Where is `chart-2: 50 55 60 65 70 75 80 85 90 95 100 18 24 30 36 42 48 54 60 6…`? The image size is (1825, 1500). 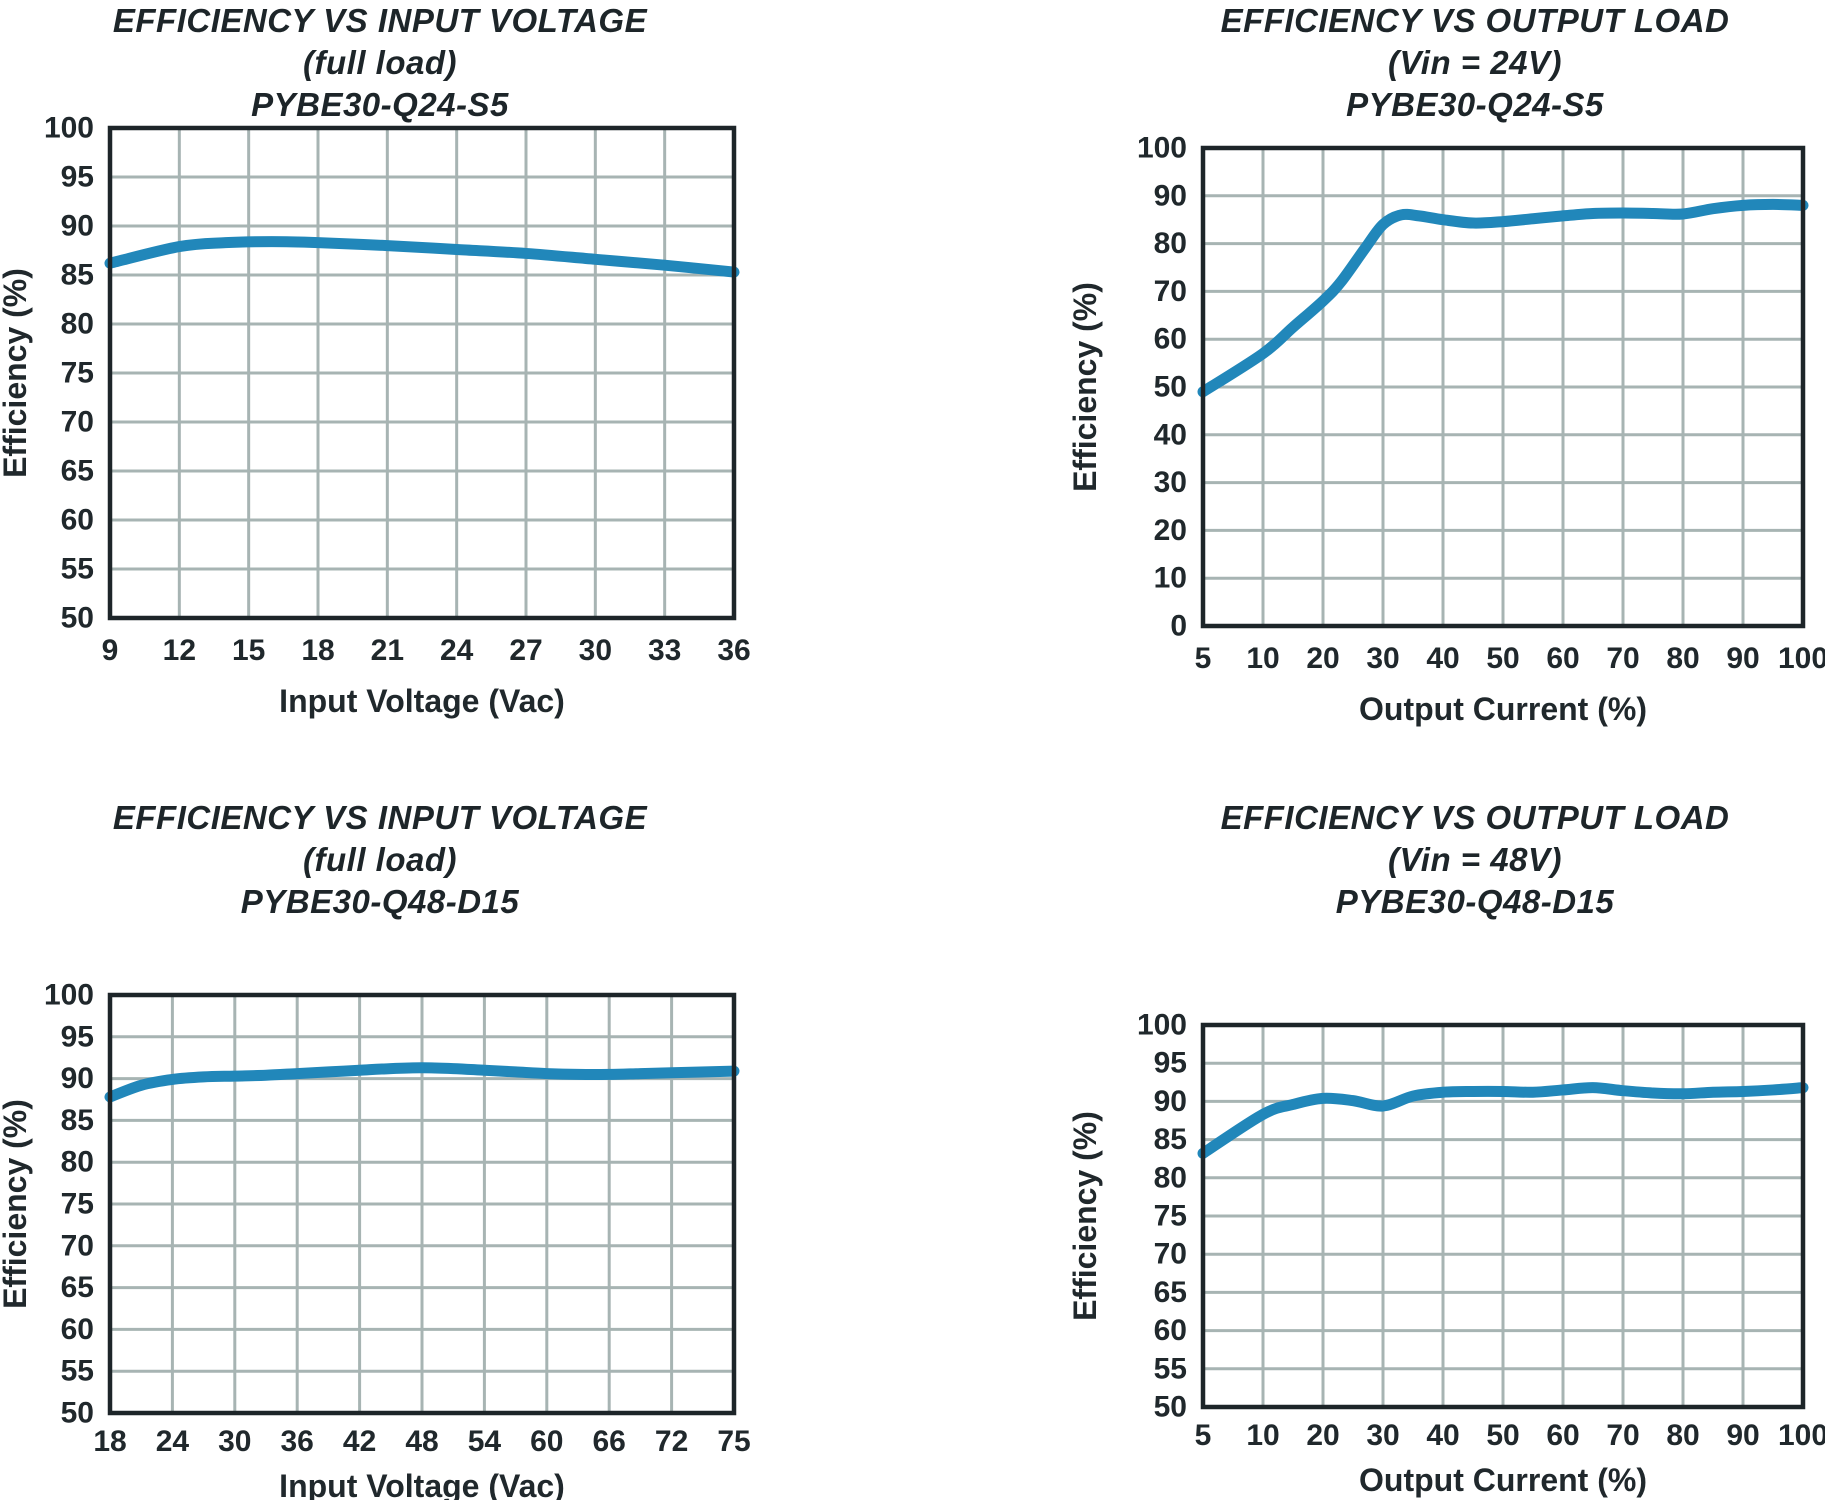
chart-2: 50 55 60 65 70 75 80 85 90 95 100 18 24 30 36 42 48 54 60 6… is located at coordinates (375, 1239).